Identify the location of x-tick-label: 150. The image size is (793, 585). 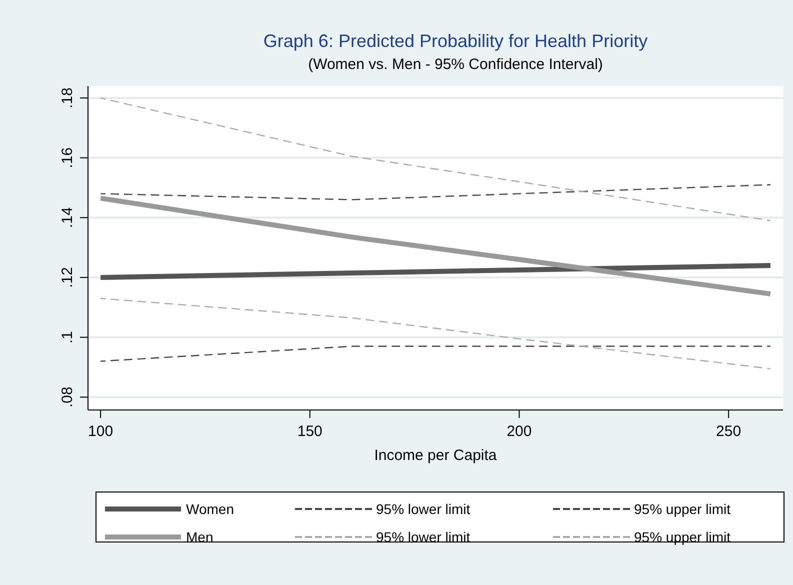
(309, 431).